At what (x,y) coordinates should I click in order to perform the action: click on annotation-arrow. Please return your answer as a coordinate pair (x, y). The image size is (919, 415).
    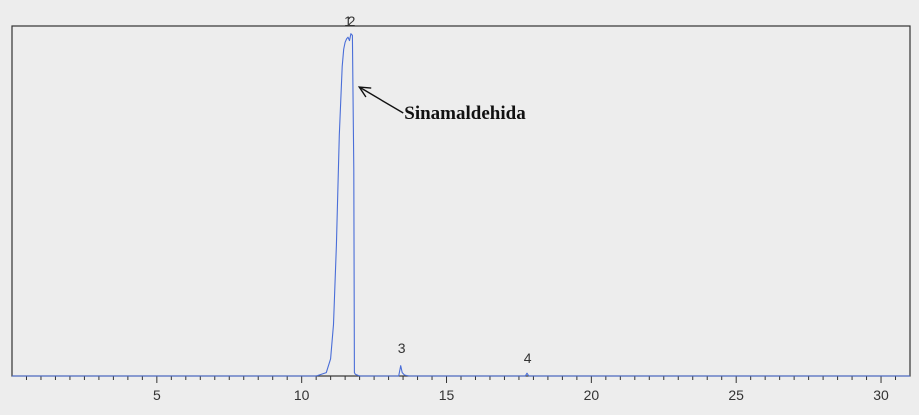
    Looking at the image, I should click on (381, 100).